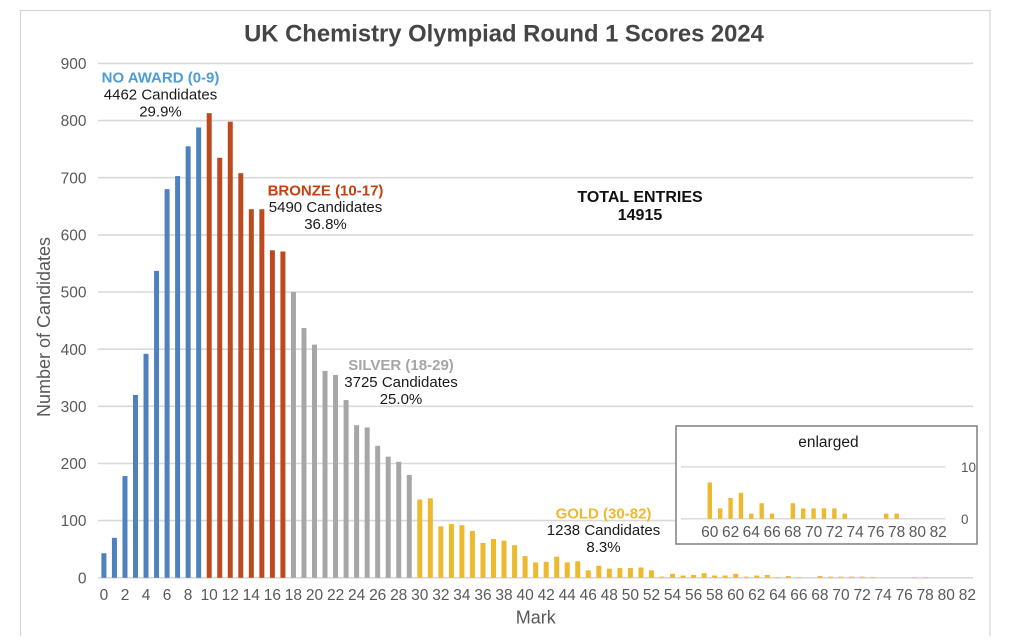  I want to click on svg-text: 38, so click(503, 595).